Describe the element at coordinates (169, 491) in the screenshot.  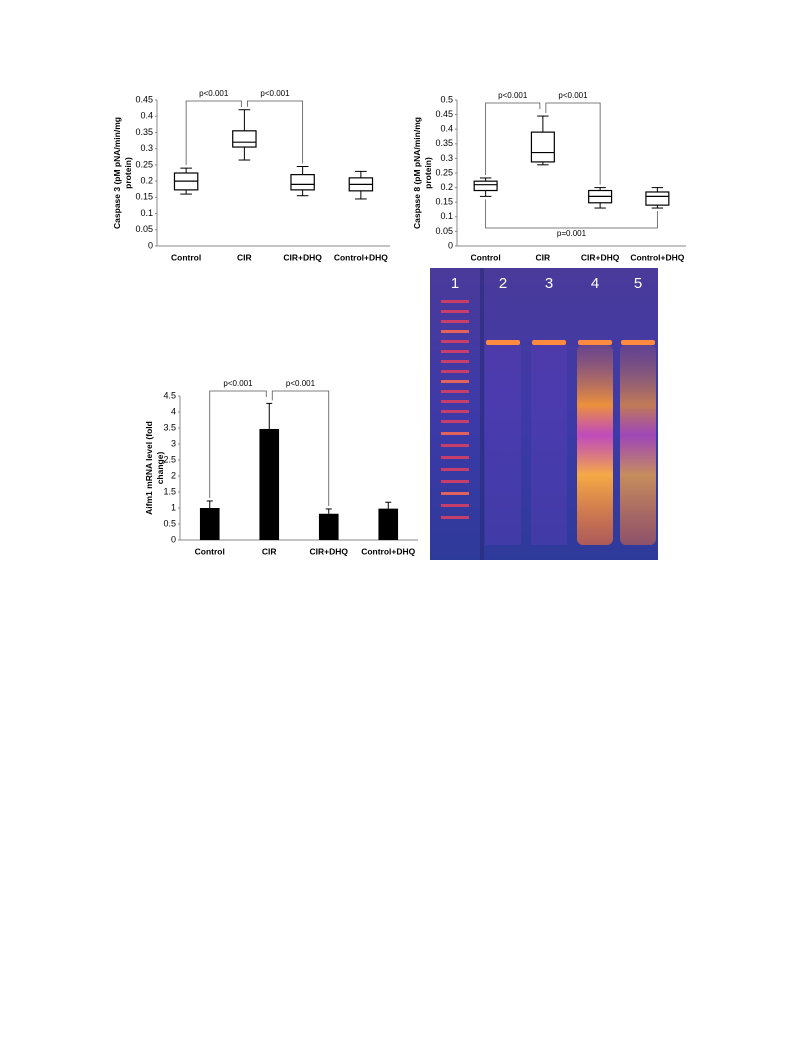
I see `y-tick-label: 1.5` at that location.